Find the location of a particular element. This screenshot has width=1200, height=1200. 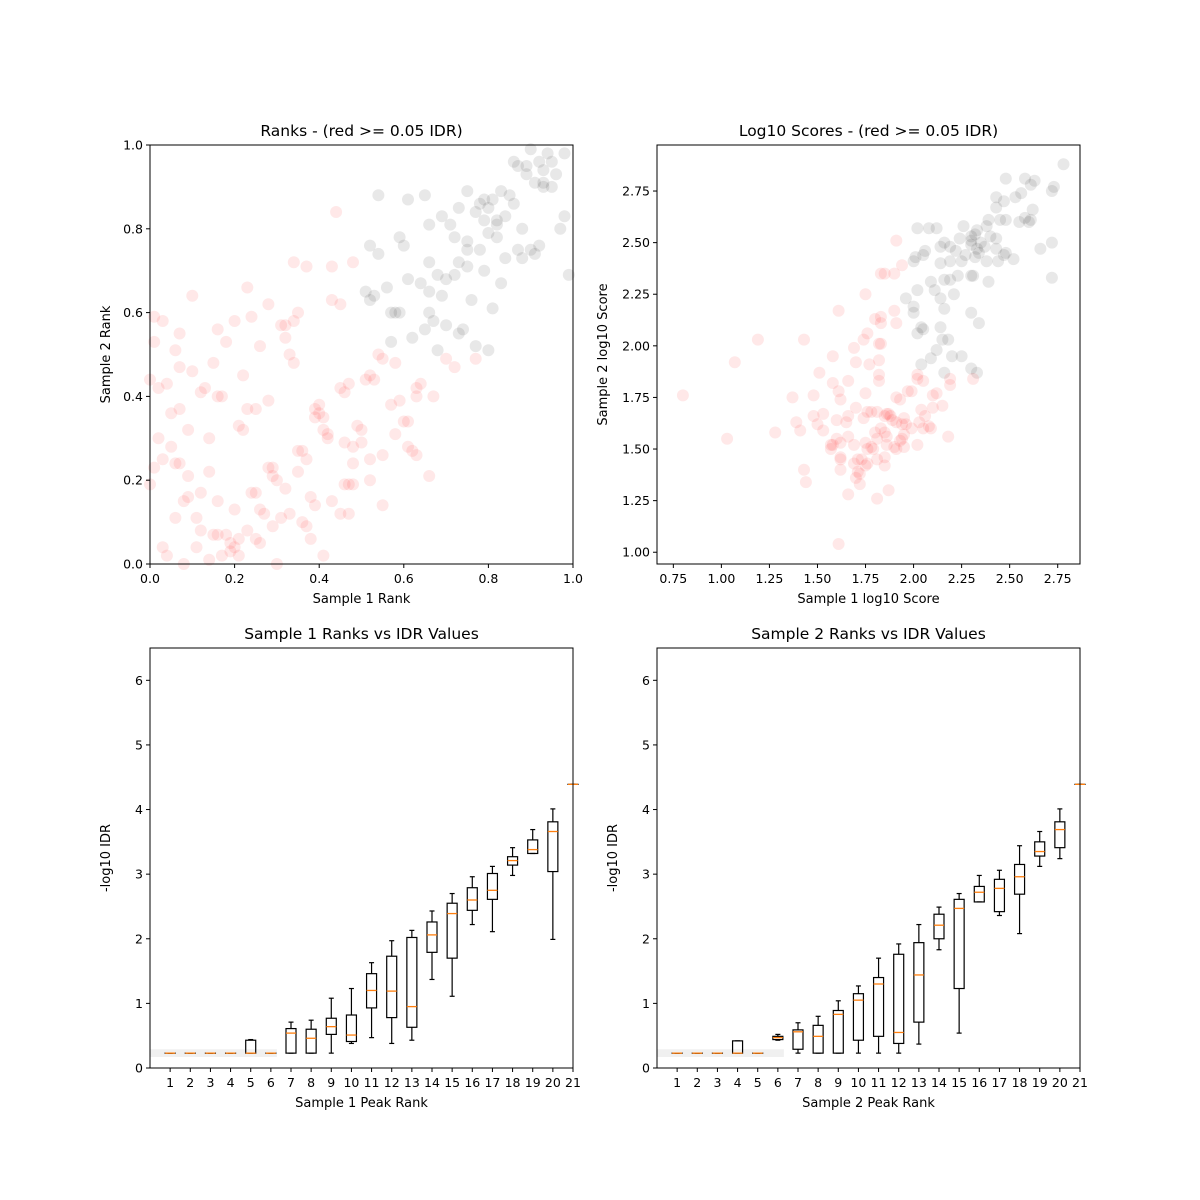

x-tick-label: 1.00 is located at coordinates (721, 578).